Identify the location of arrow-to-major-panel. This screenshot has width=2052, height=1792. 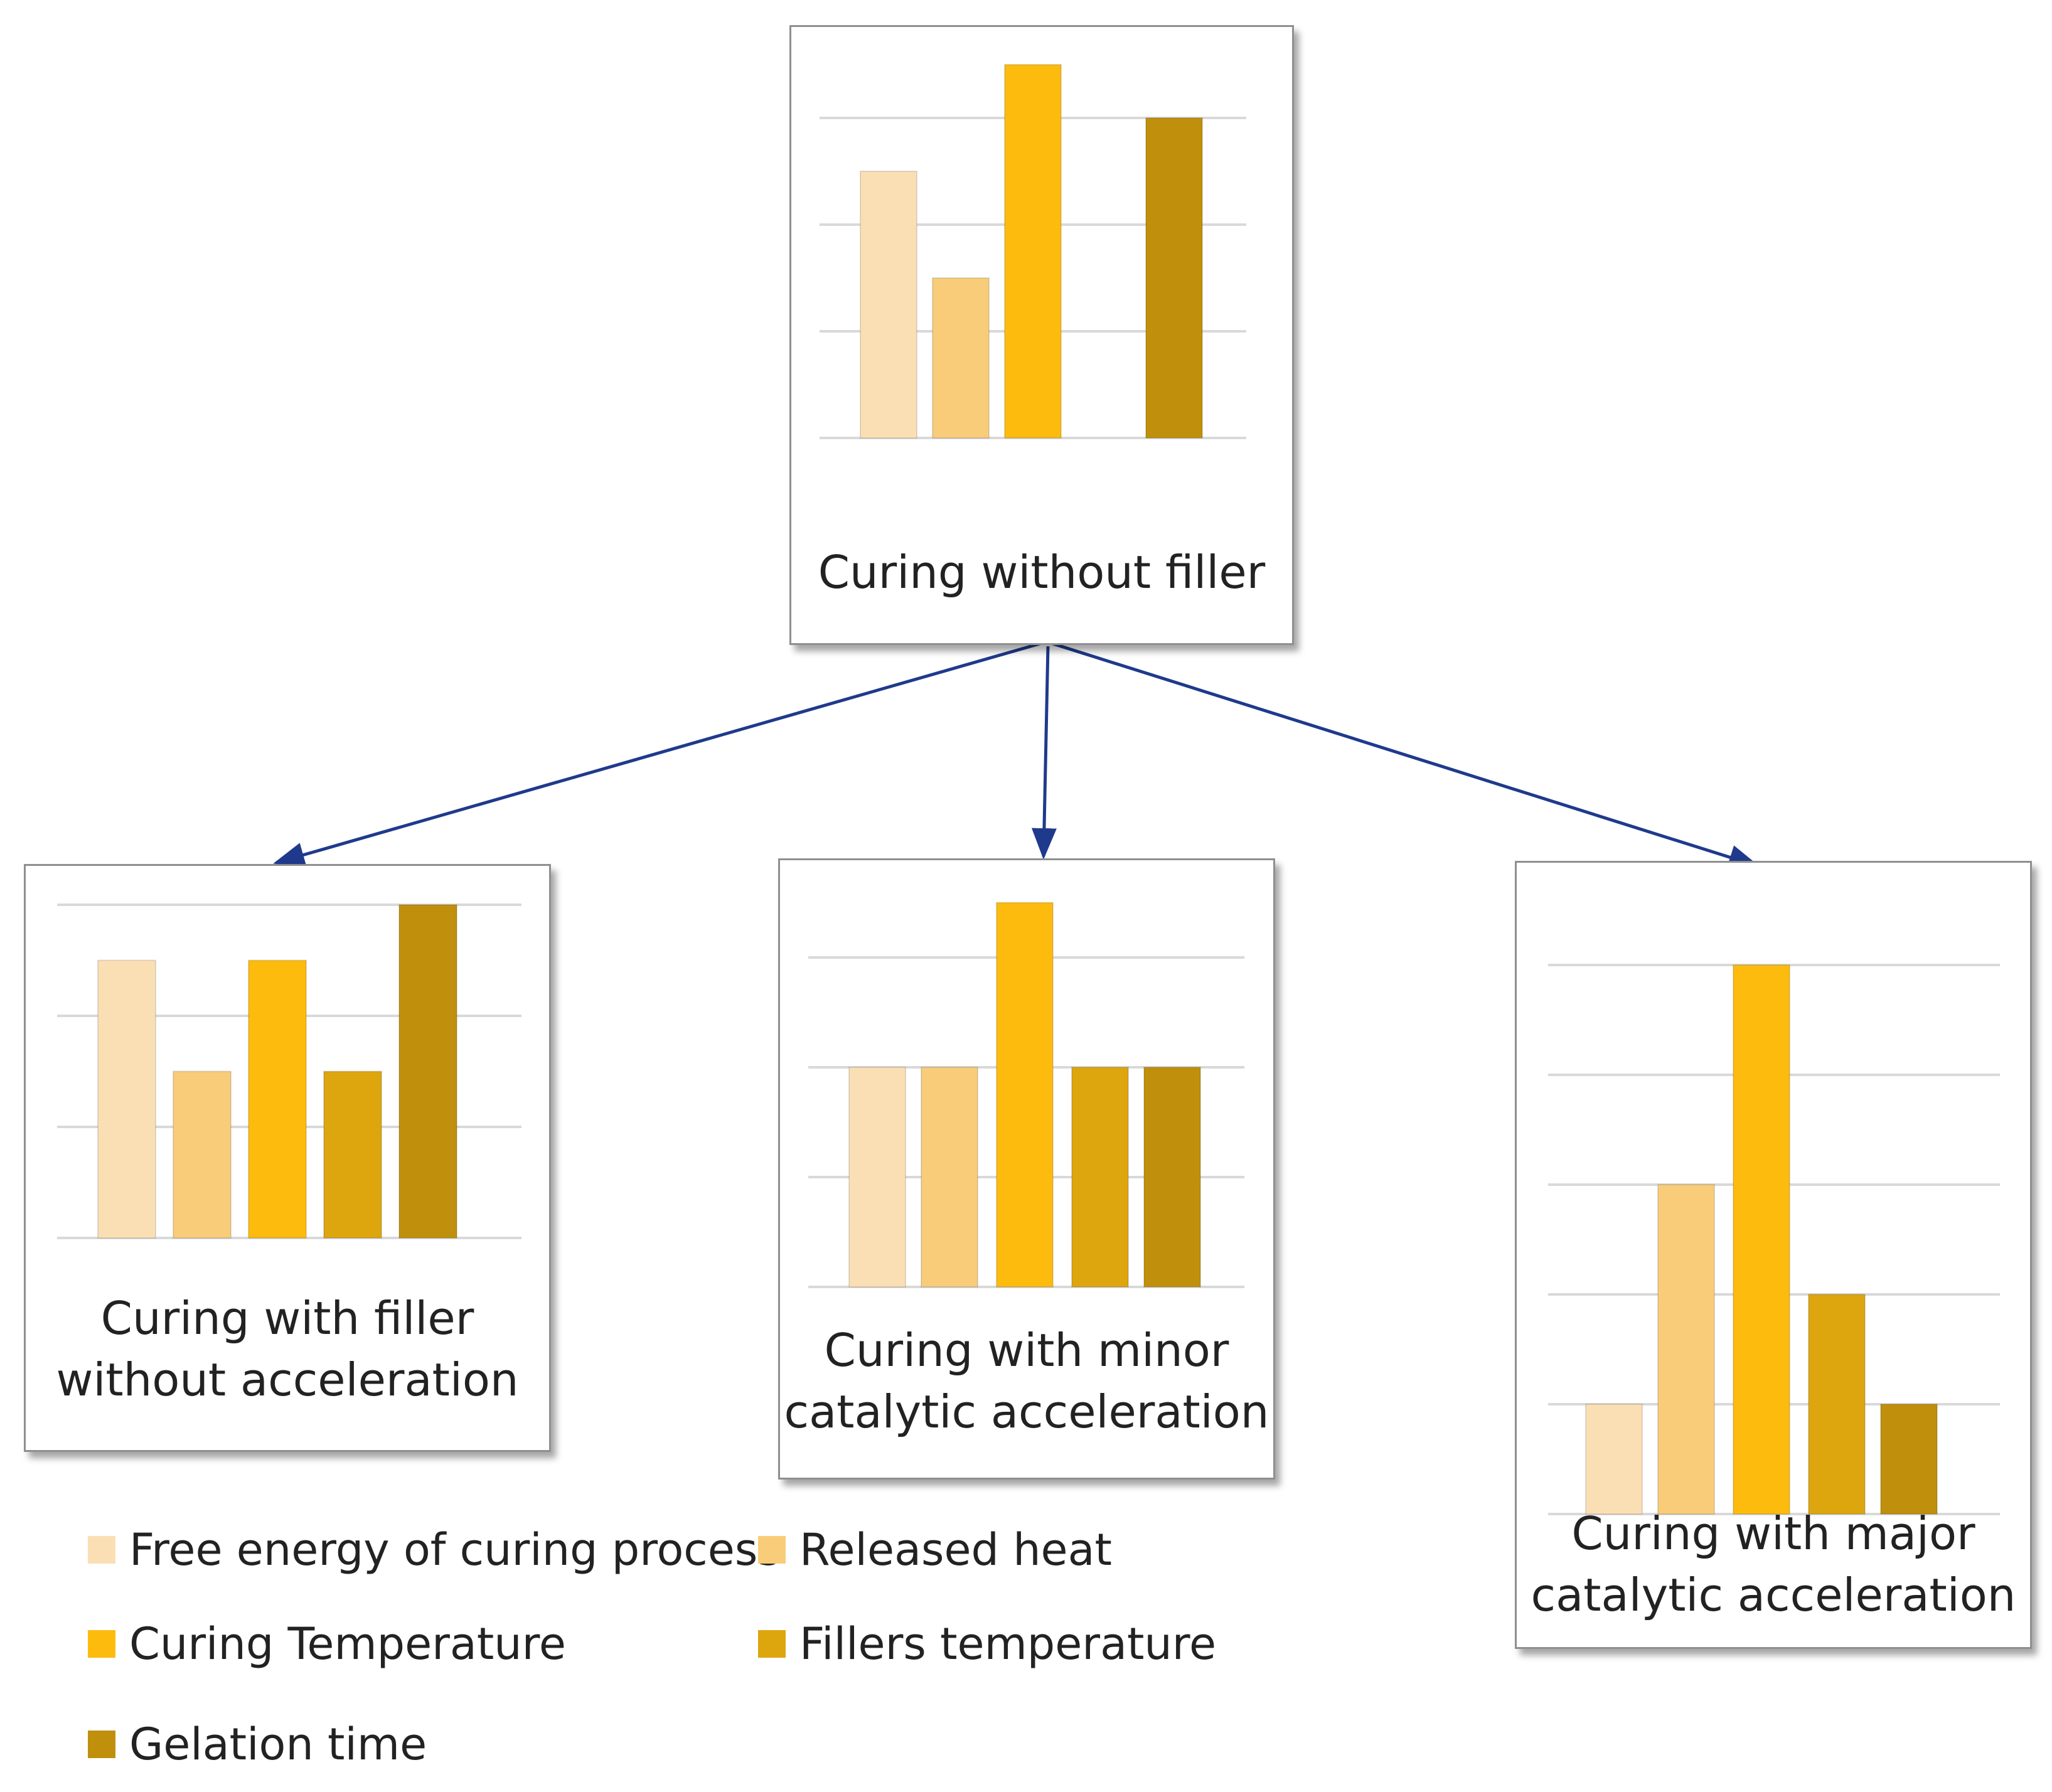
(1405, 755).